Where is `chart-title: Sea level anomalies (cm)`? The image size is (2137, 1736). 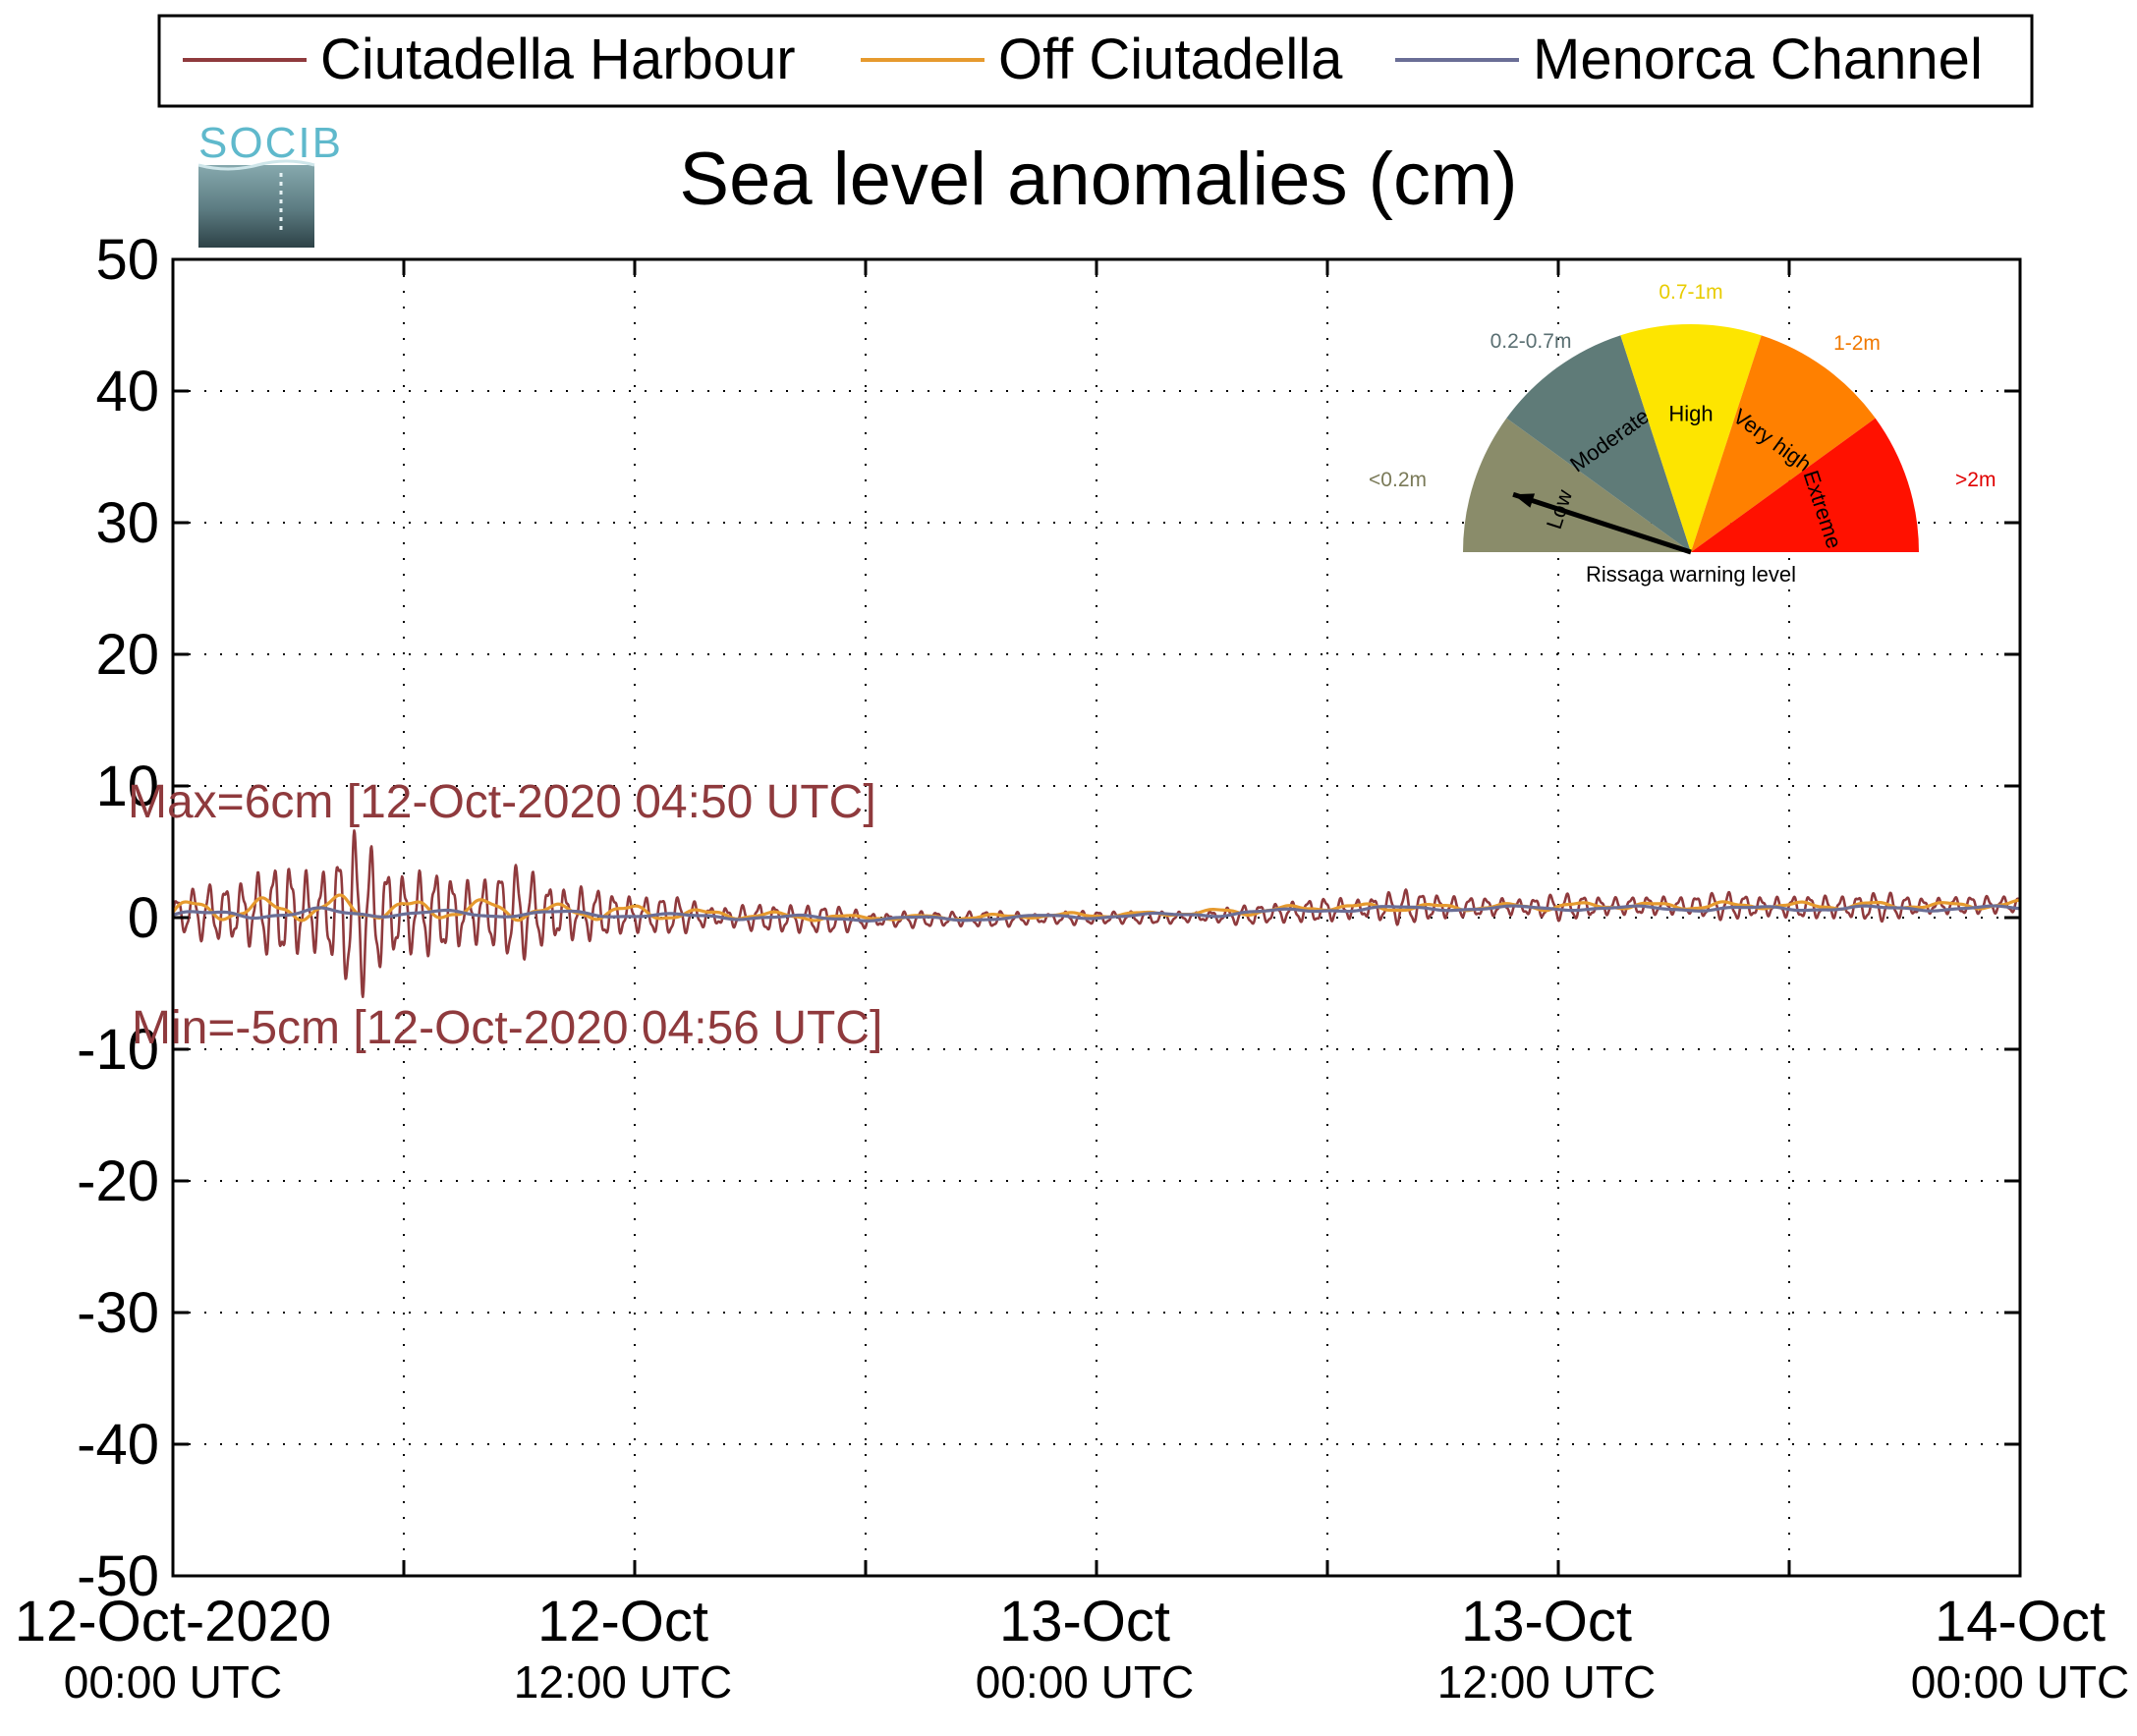
chart-title: Sea level anomalies (cm) is located at coordinates (1098, 179).